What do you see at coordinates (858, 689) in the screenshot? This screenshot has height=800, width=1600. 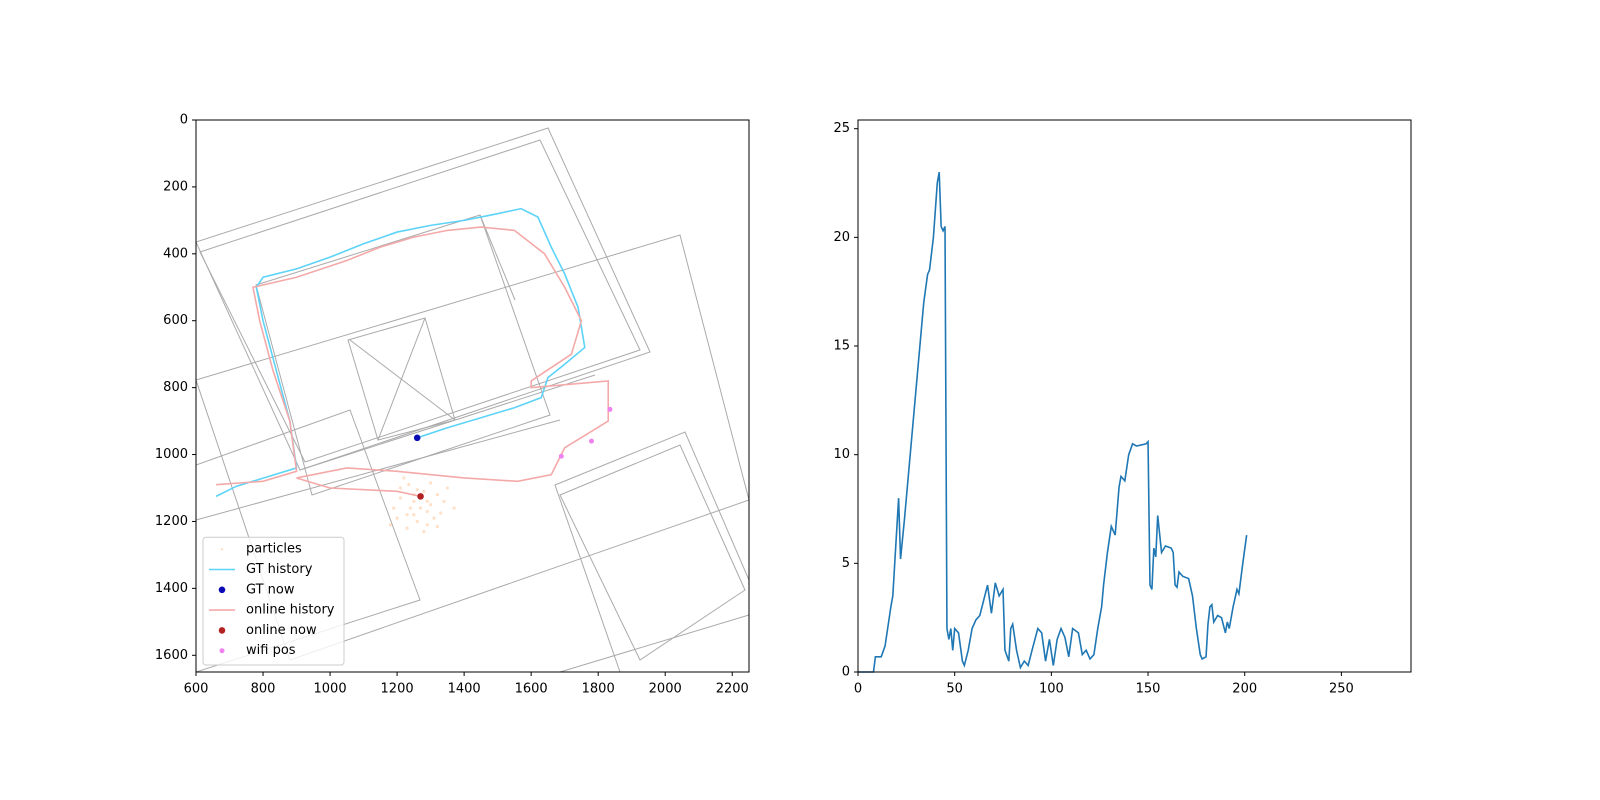 I see `x-tick-label: 0` at bounding box center [858, 689].